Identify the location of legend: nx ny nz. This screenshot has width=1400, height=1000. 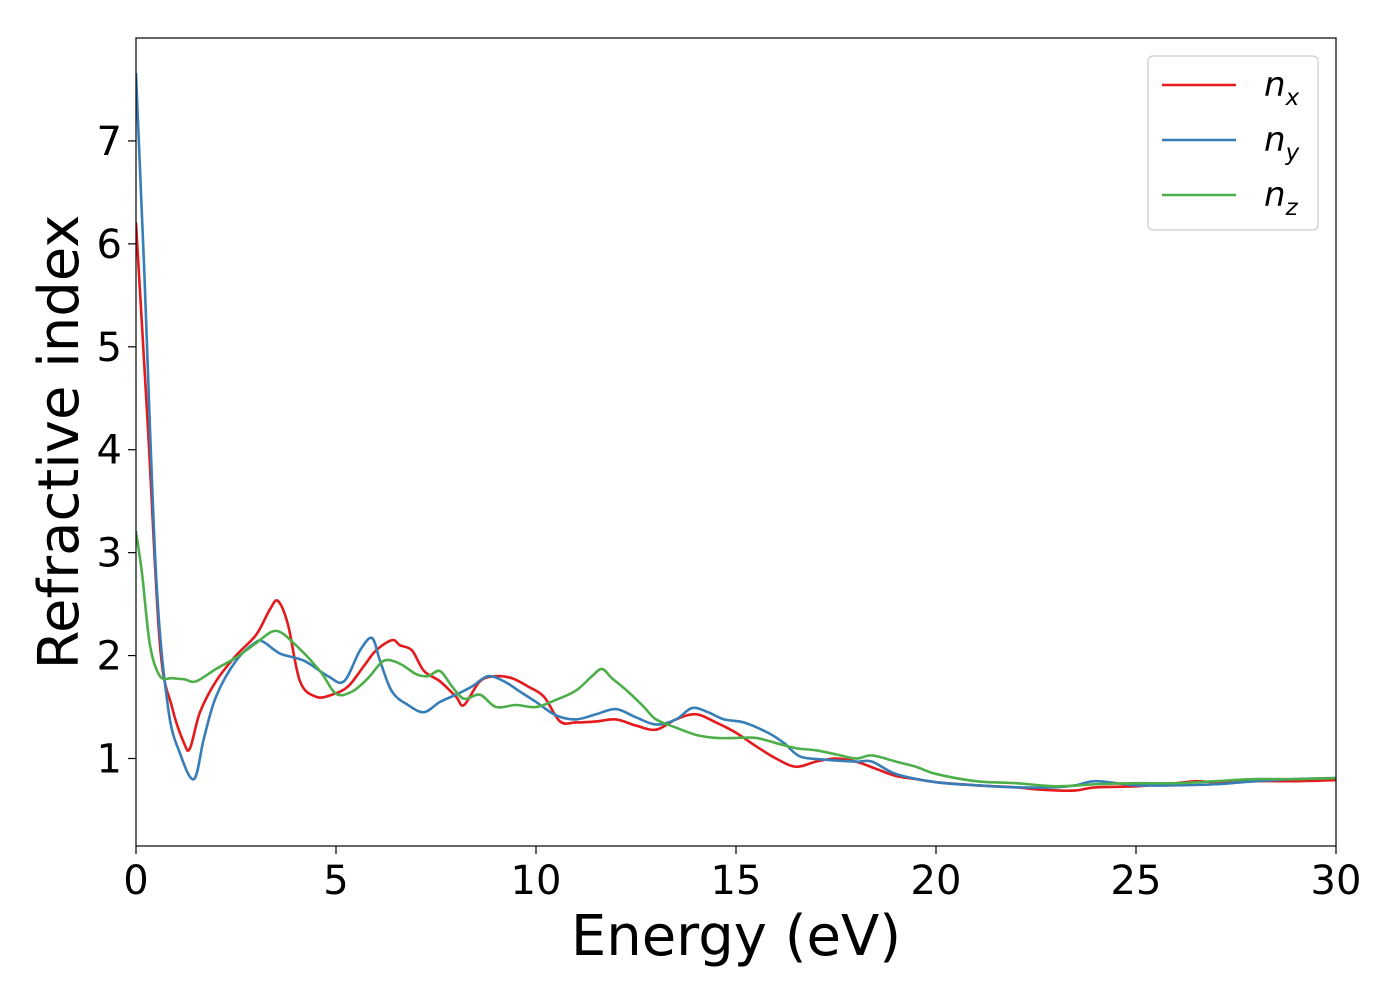
(1233, 143).